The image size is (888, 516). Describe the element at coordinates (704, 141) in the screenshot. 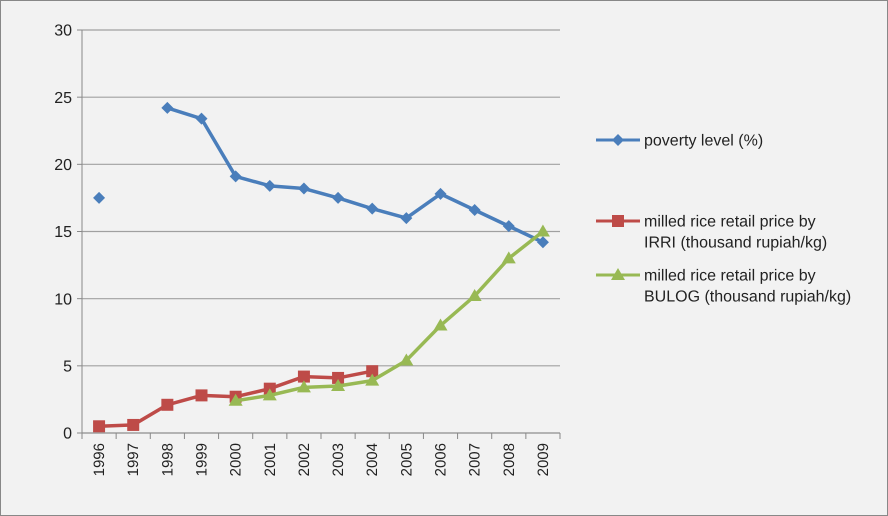

I see `legend-label: poverty level (%)` at that location.